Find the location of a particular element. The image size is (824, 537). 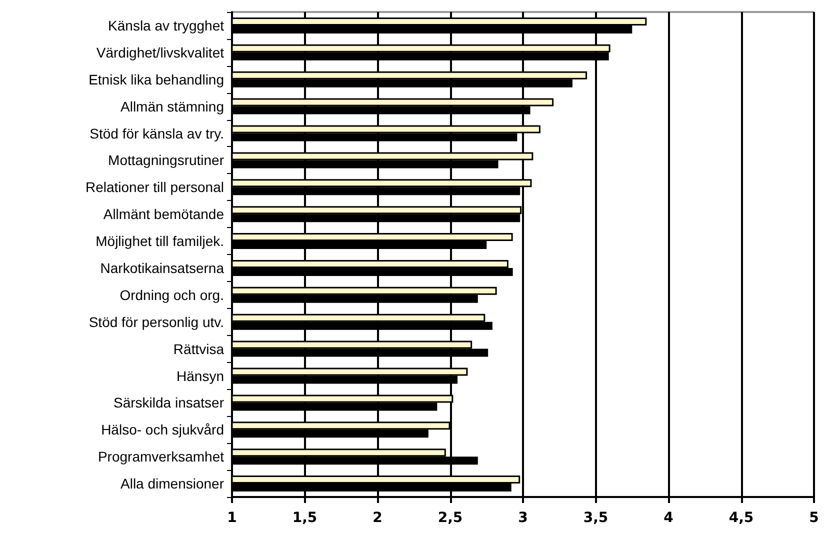

y-tick-label: Programverksamhet is located at coordinates (161, 456).